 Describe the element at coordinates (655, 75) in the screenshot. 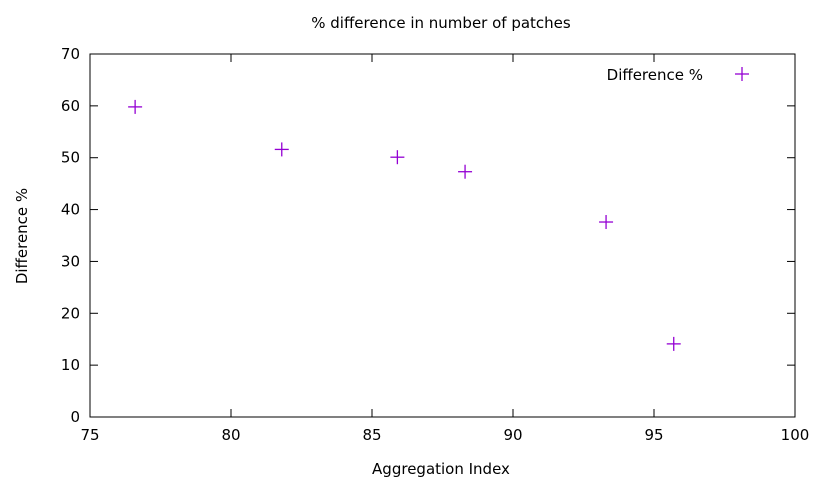

I see `legend-label: Difference %` at that location.